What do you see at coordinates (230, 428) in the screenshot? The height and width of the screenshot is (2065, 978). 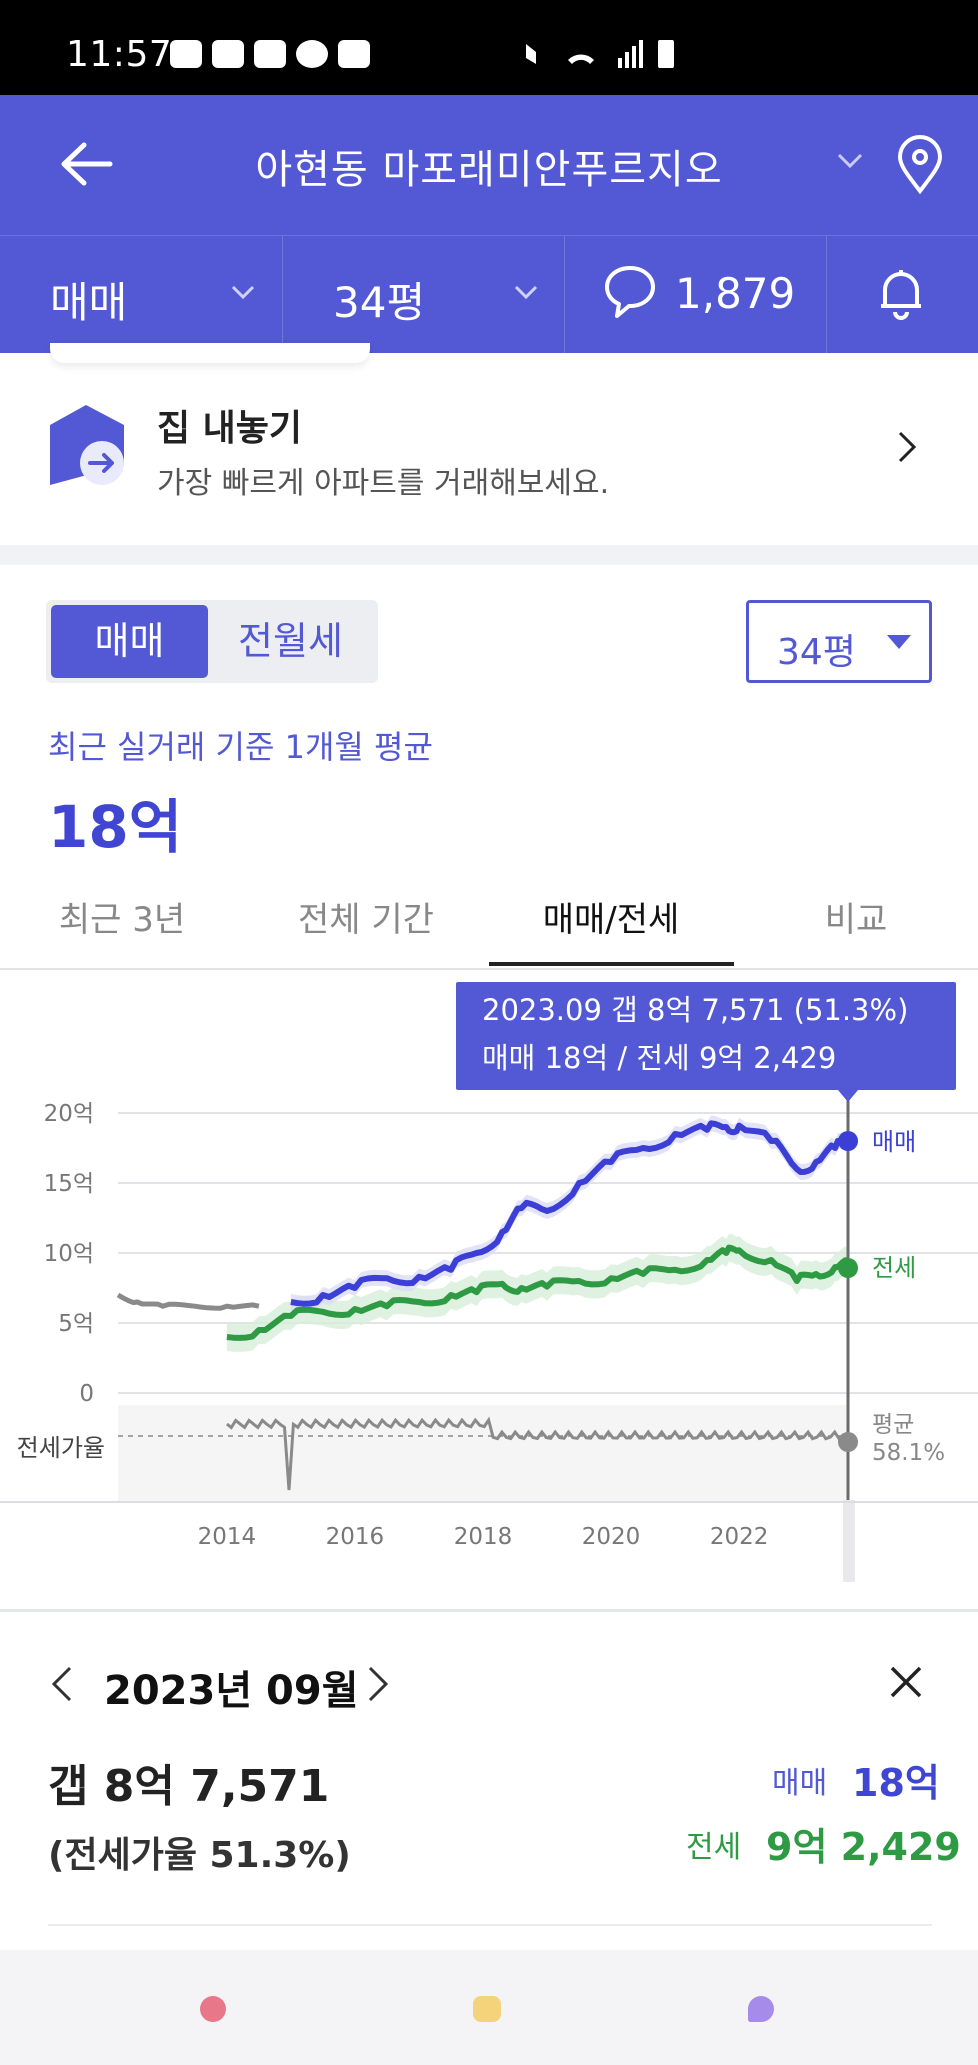 I see `banner-title: 집 내놓기` at bounding box center [230, 428].